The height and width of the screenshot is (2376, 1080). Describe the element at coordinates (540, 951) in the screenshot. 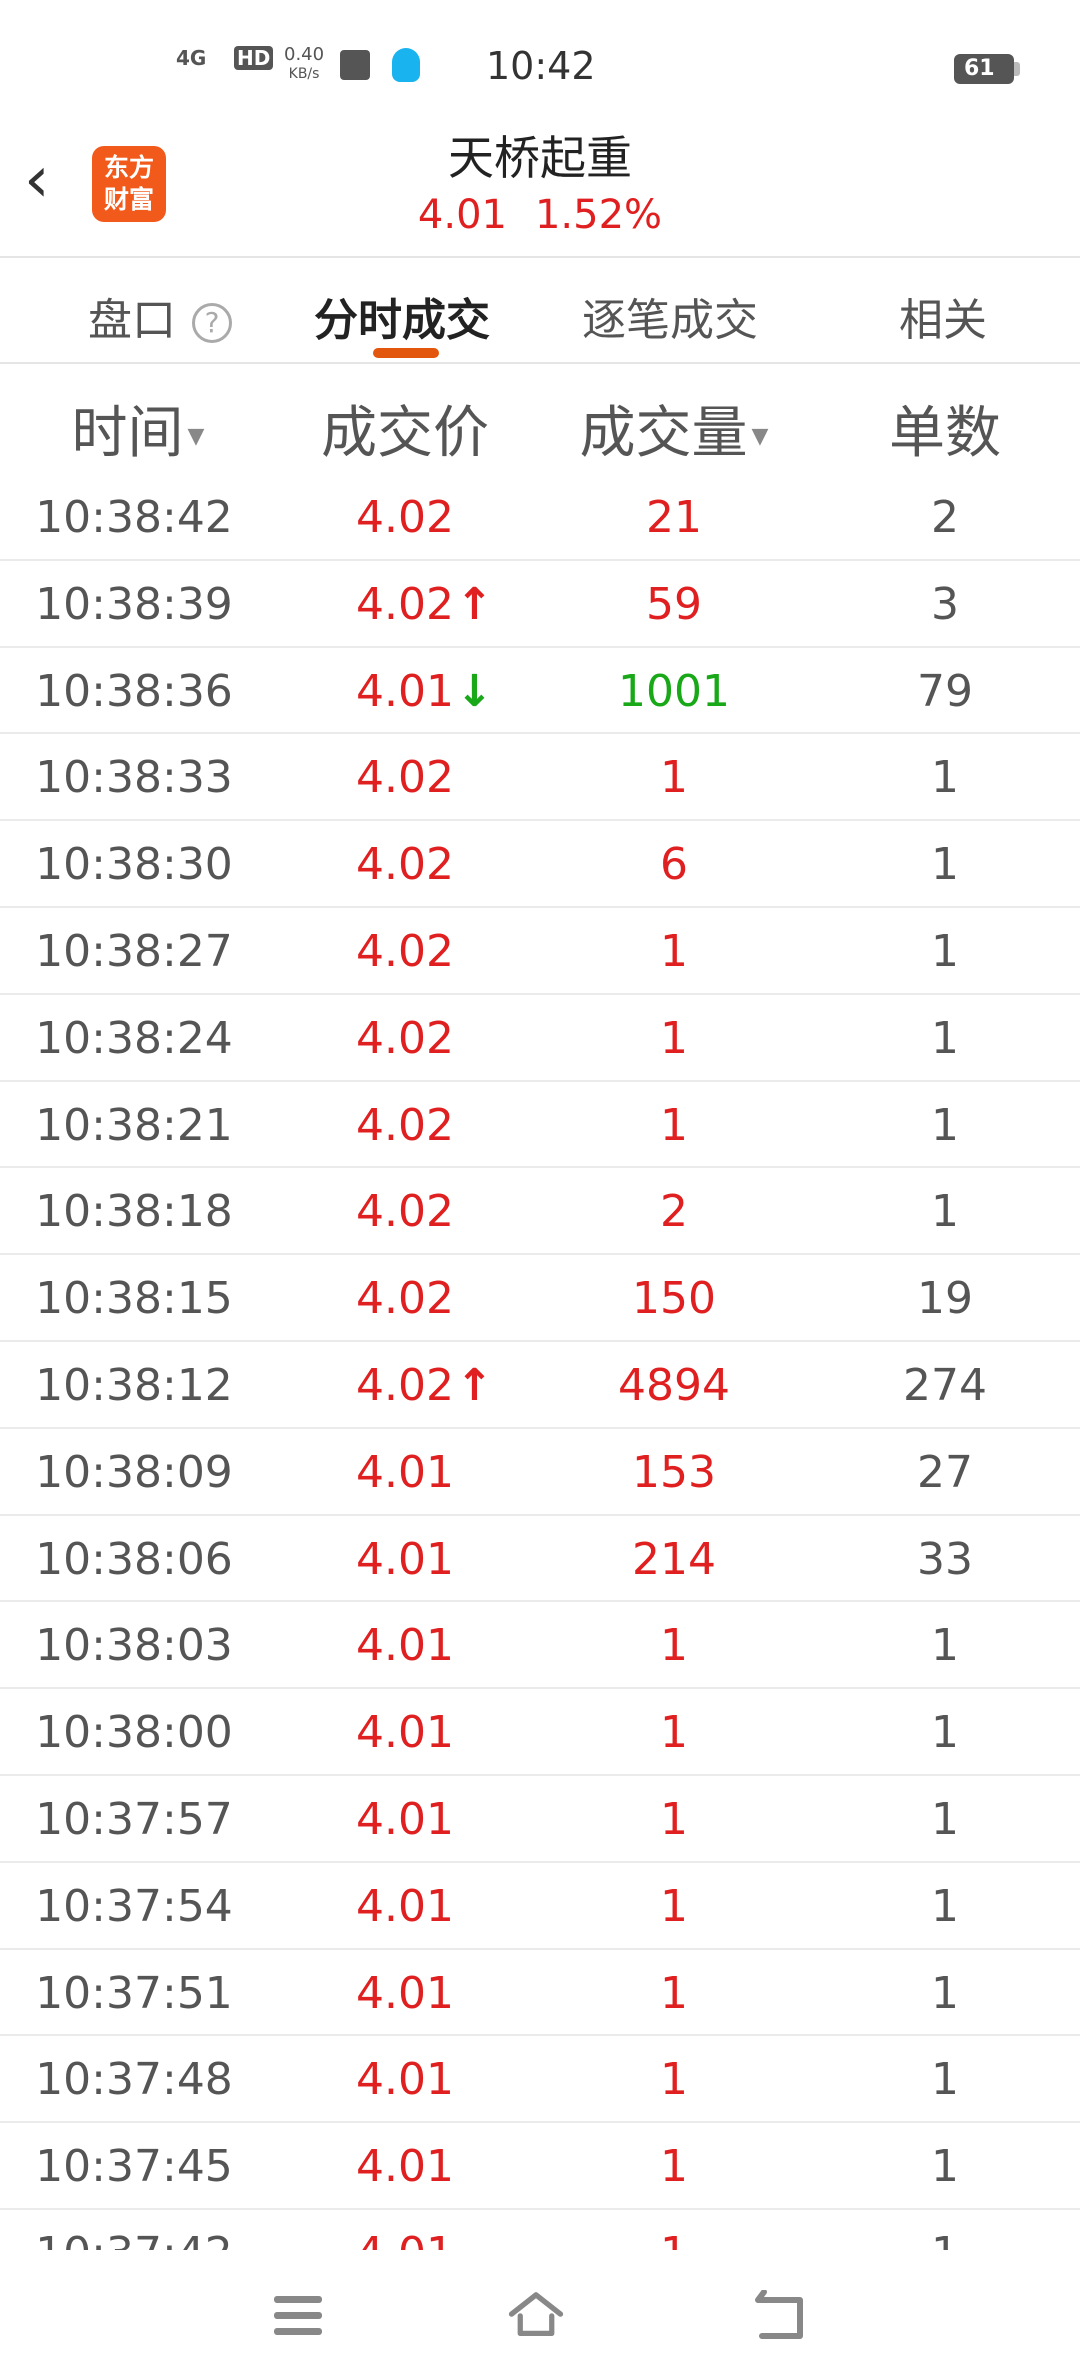

I see `table-row: 10:38:27 4.02 1 1` at that location.